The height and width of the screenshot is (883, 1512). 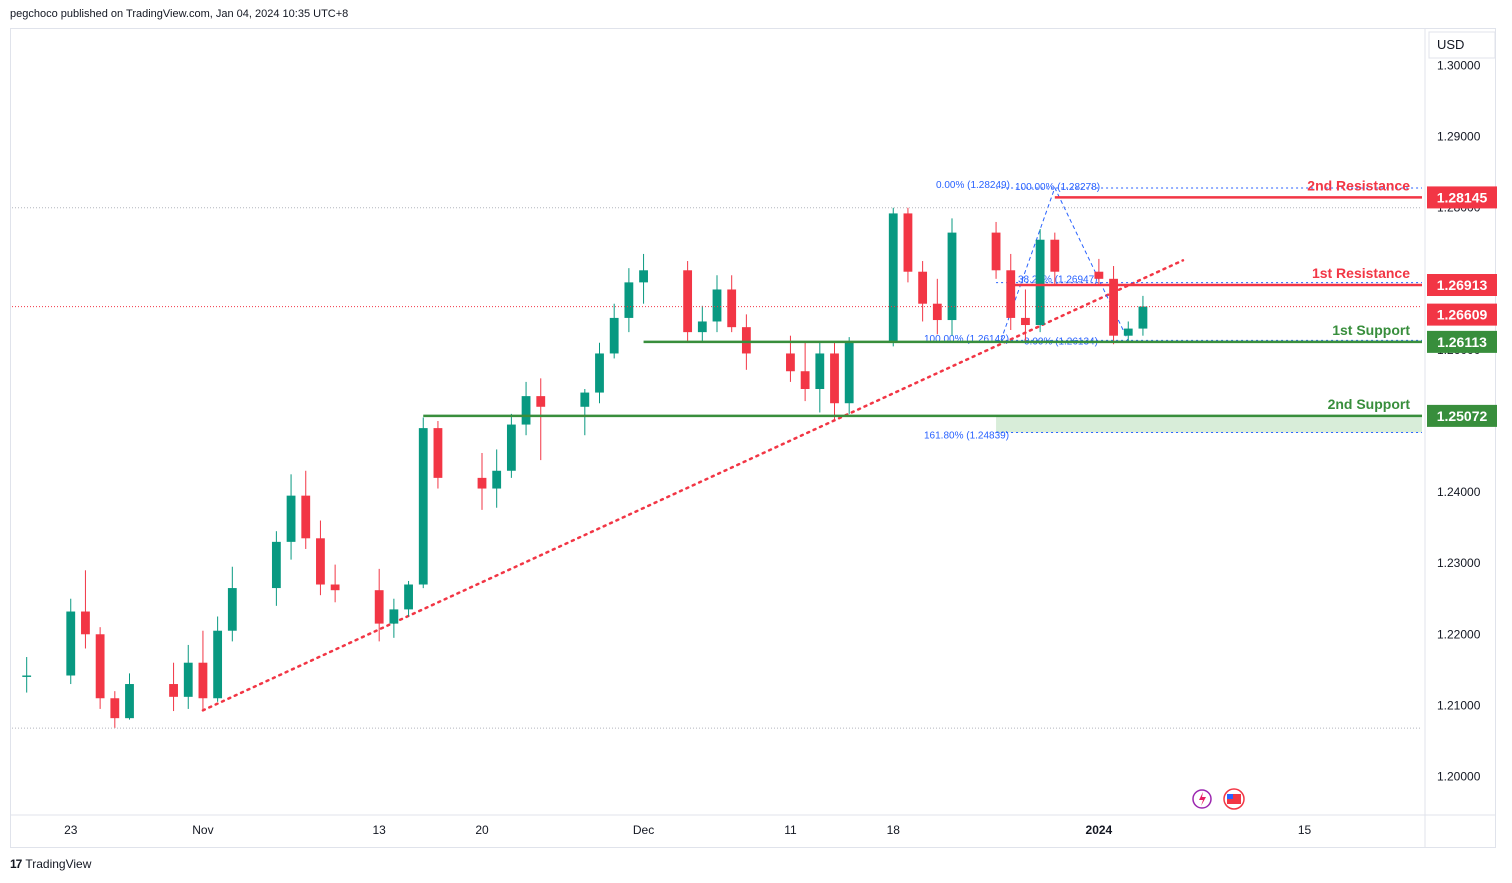 What do you see at coordinates (894, 830) in the screenshot?
I see `x-tick-label: 18` at bounding box center [894, 830].